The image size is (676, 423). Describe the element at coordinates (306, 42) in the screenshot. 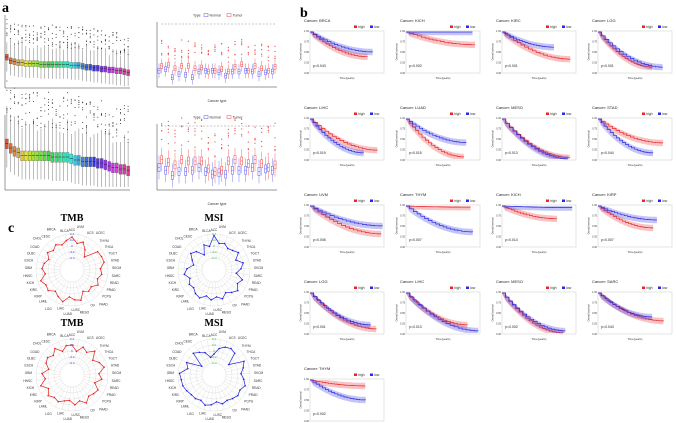

I see `y-tick: 0.75` at that location.